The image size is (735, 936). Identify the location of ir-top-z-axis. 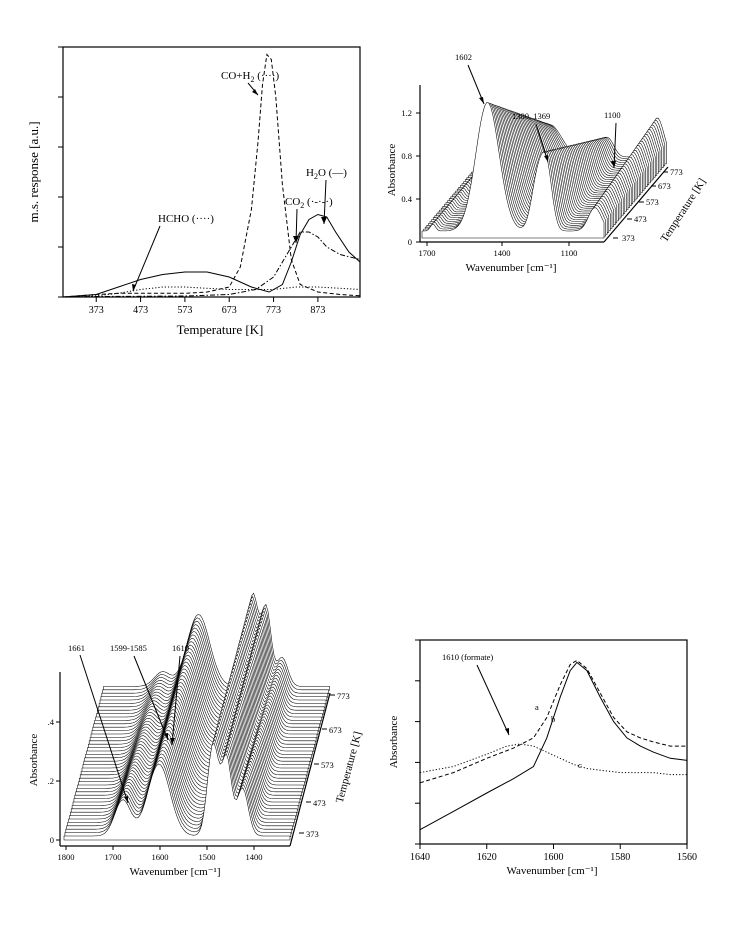
(636, 204).